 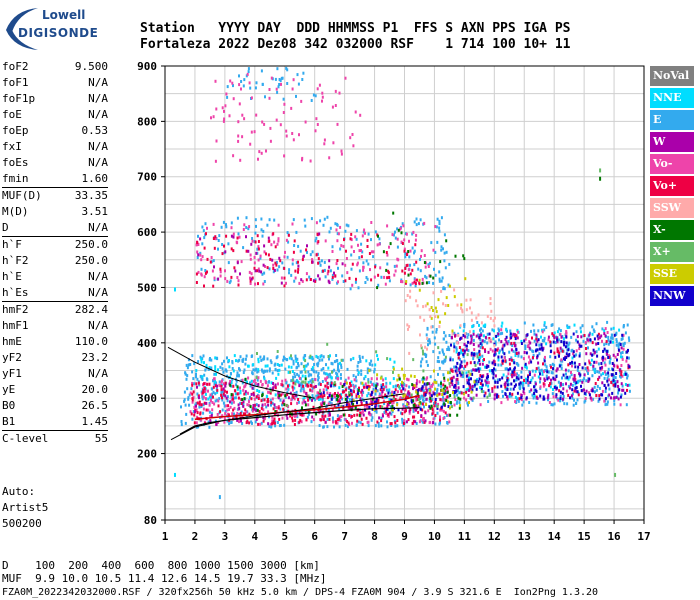 What do you see at coordinates (64, 15) in the screenshot?
I see `logo-lowell-text: Lowell` at bounding box center [64, 15].